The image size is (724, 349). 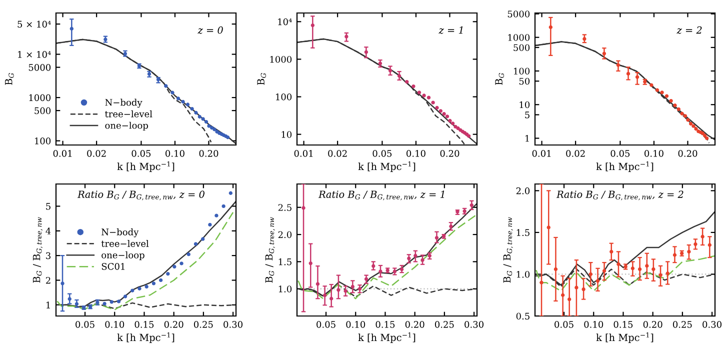 I want to click on legend-label: SC01, so click(x=113, y=266).